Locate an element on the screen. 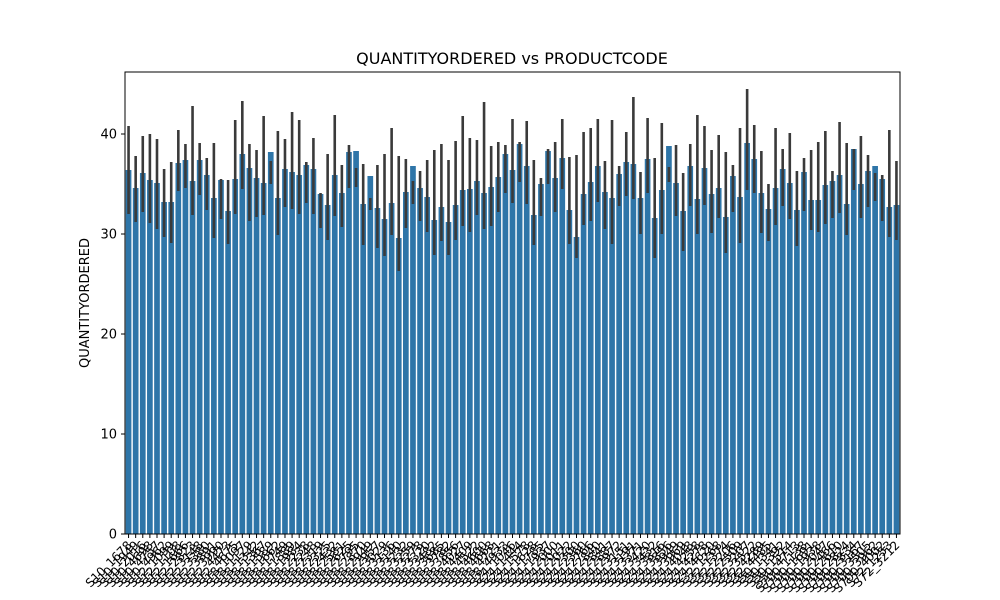  bar-S24_1937 is located at coordinates (548, 342).